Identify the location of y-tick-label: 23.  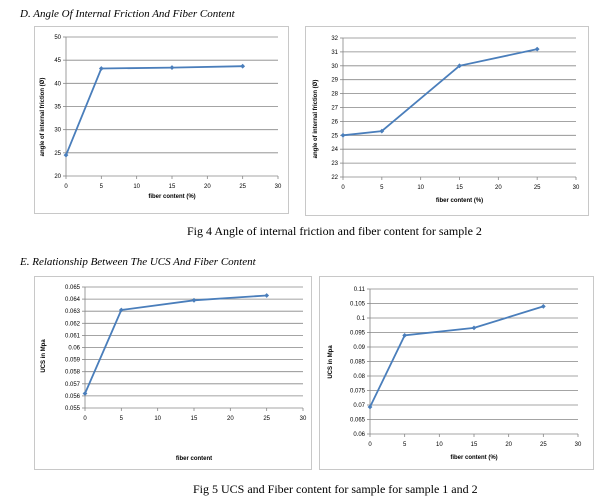
(334, 164).